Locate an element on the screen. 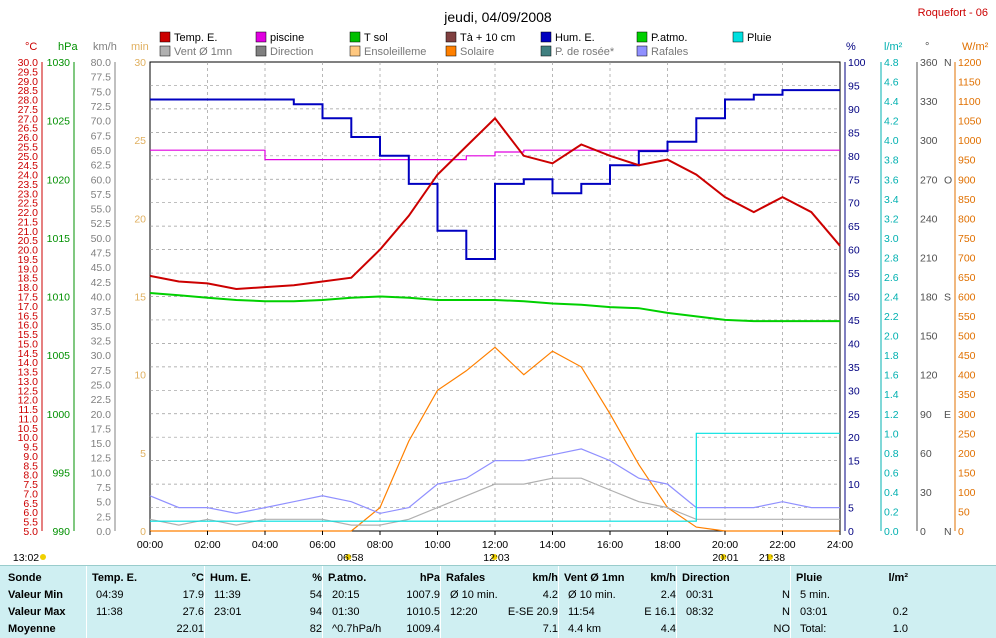 Image resolution: width=996 pixels, height=638 pixels. rain-tick-label: 3.8 is located at coordinates (891, 161).